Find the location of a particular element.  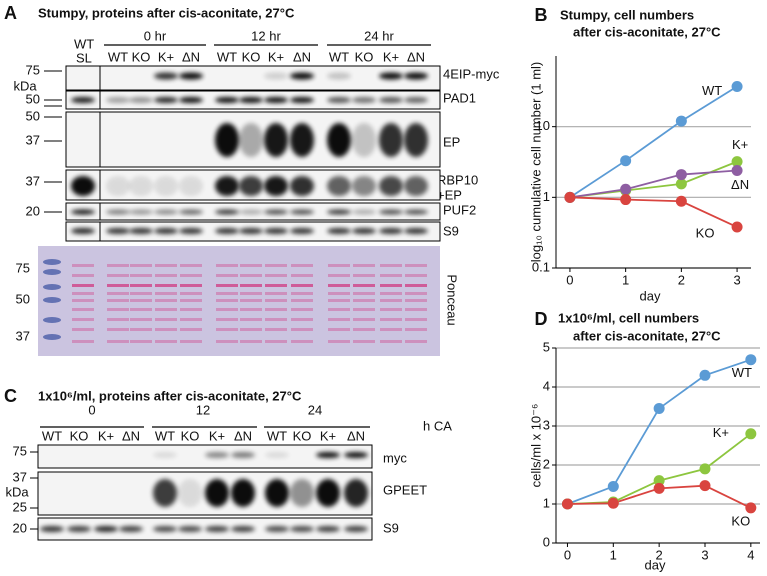

x-tick-label: 0 is located at coordinates (569, 279).